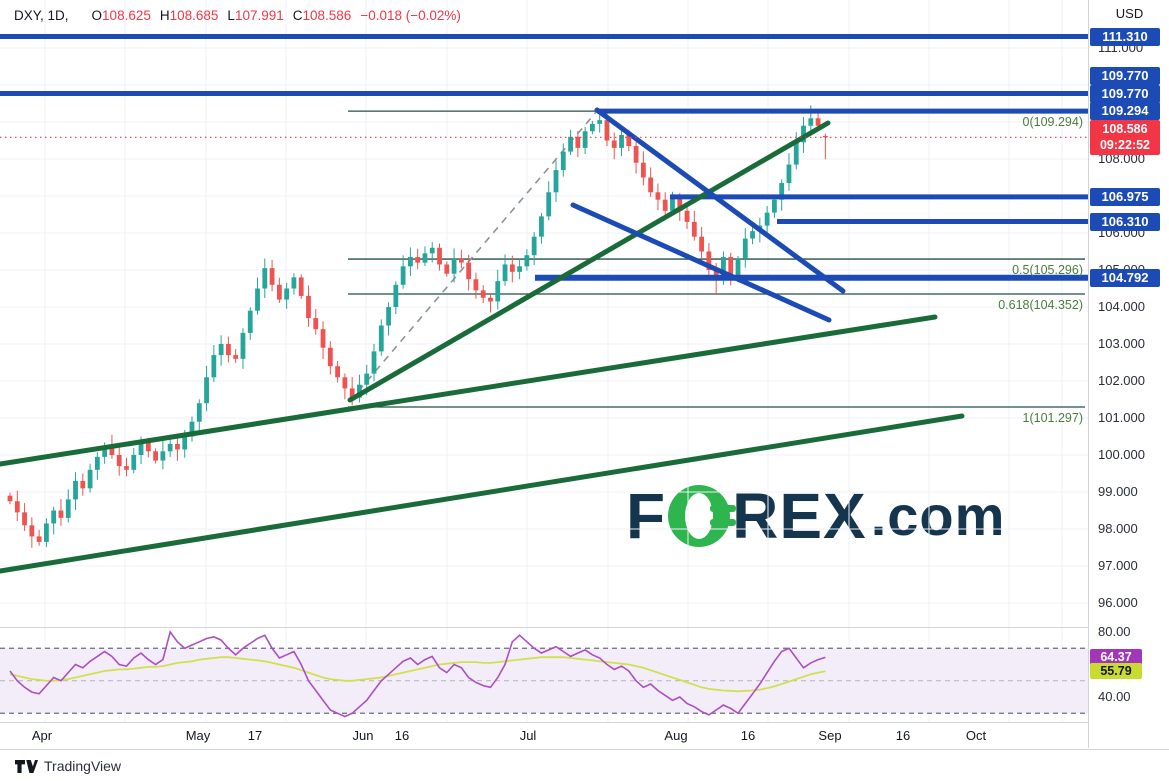  I want to click on time-tick-label: May, so click(198, 735).